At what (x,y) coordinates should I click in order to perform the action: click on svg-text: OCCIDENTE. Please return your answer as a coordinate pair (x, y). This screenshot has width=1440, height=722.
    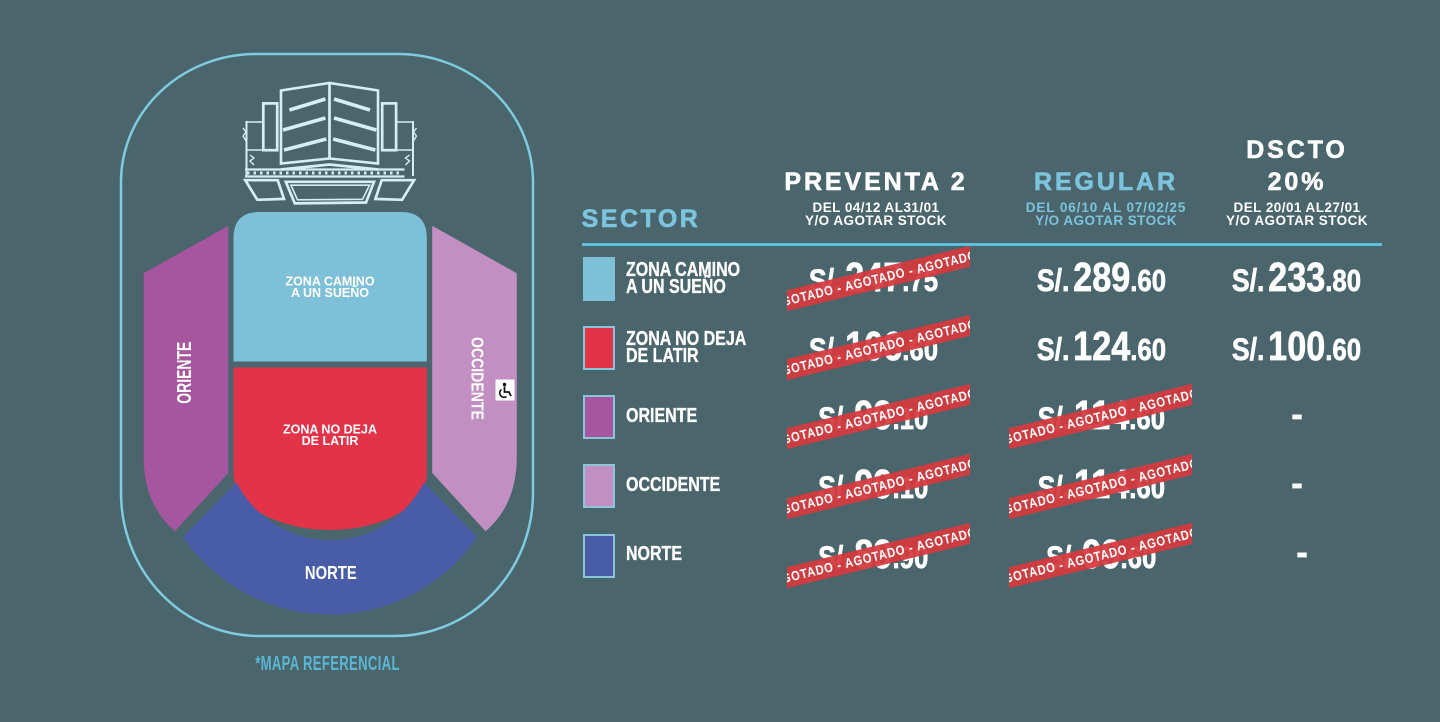
    Looking at the image, I should click on (476, 378).